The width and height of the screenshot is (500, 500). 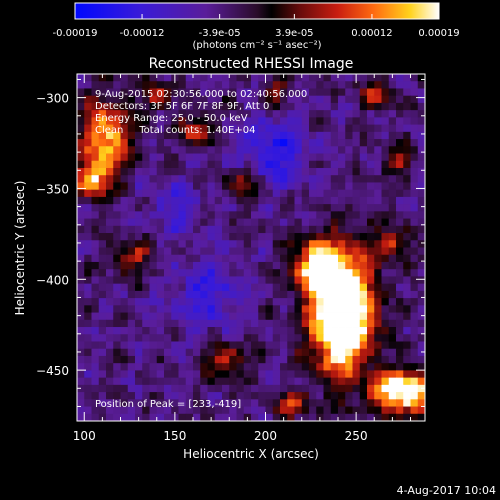 What do you see at coordinates (84, 436) in the screenshot?
I see `x-tick-label: 100` at bounding box center [84, 436].